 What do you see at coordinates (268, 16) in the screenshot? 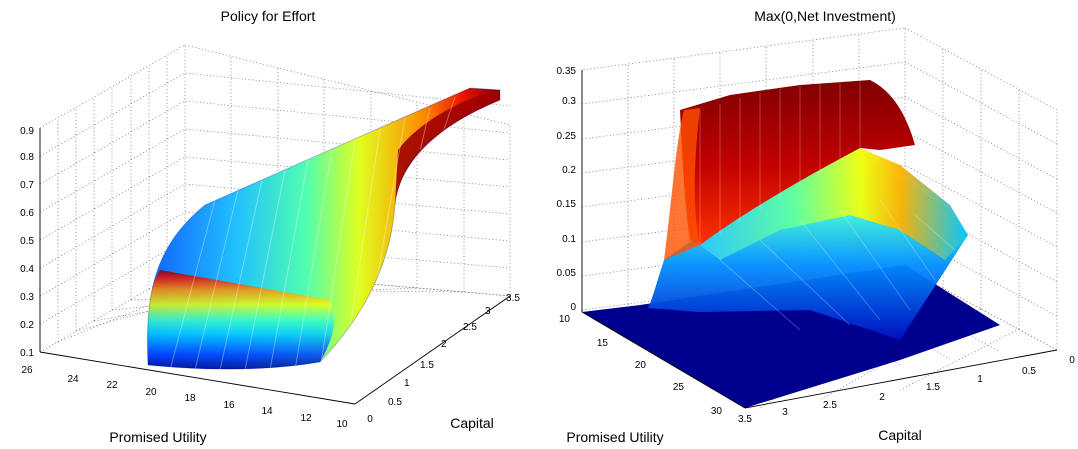
I see `effort-title: Policy for Effort` at bounding box center [268, 16].